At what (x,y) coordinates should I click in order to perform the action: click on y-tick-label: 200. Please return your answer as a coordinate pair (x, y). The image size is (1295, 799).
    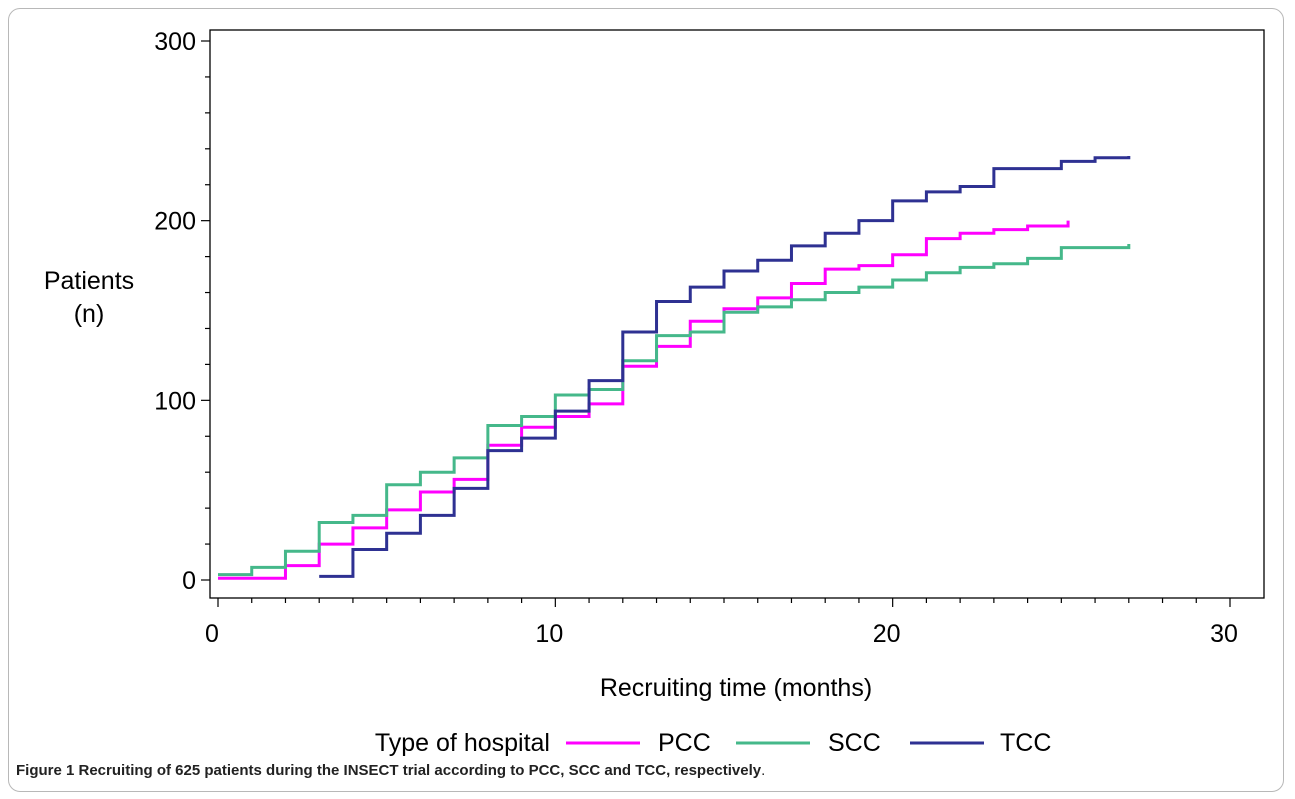
    Looking at the image, I should click on (175, 222).